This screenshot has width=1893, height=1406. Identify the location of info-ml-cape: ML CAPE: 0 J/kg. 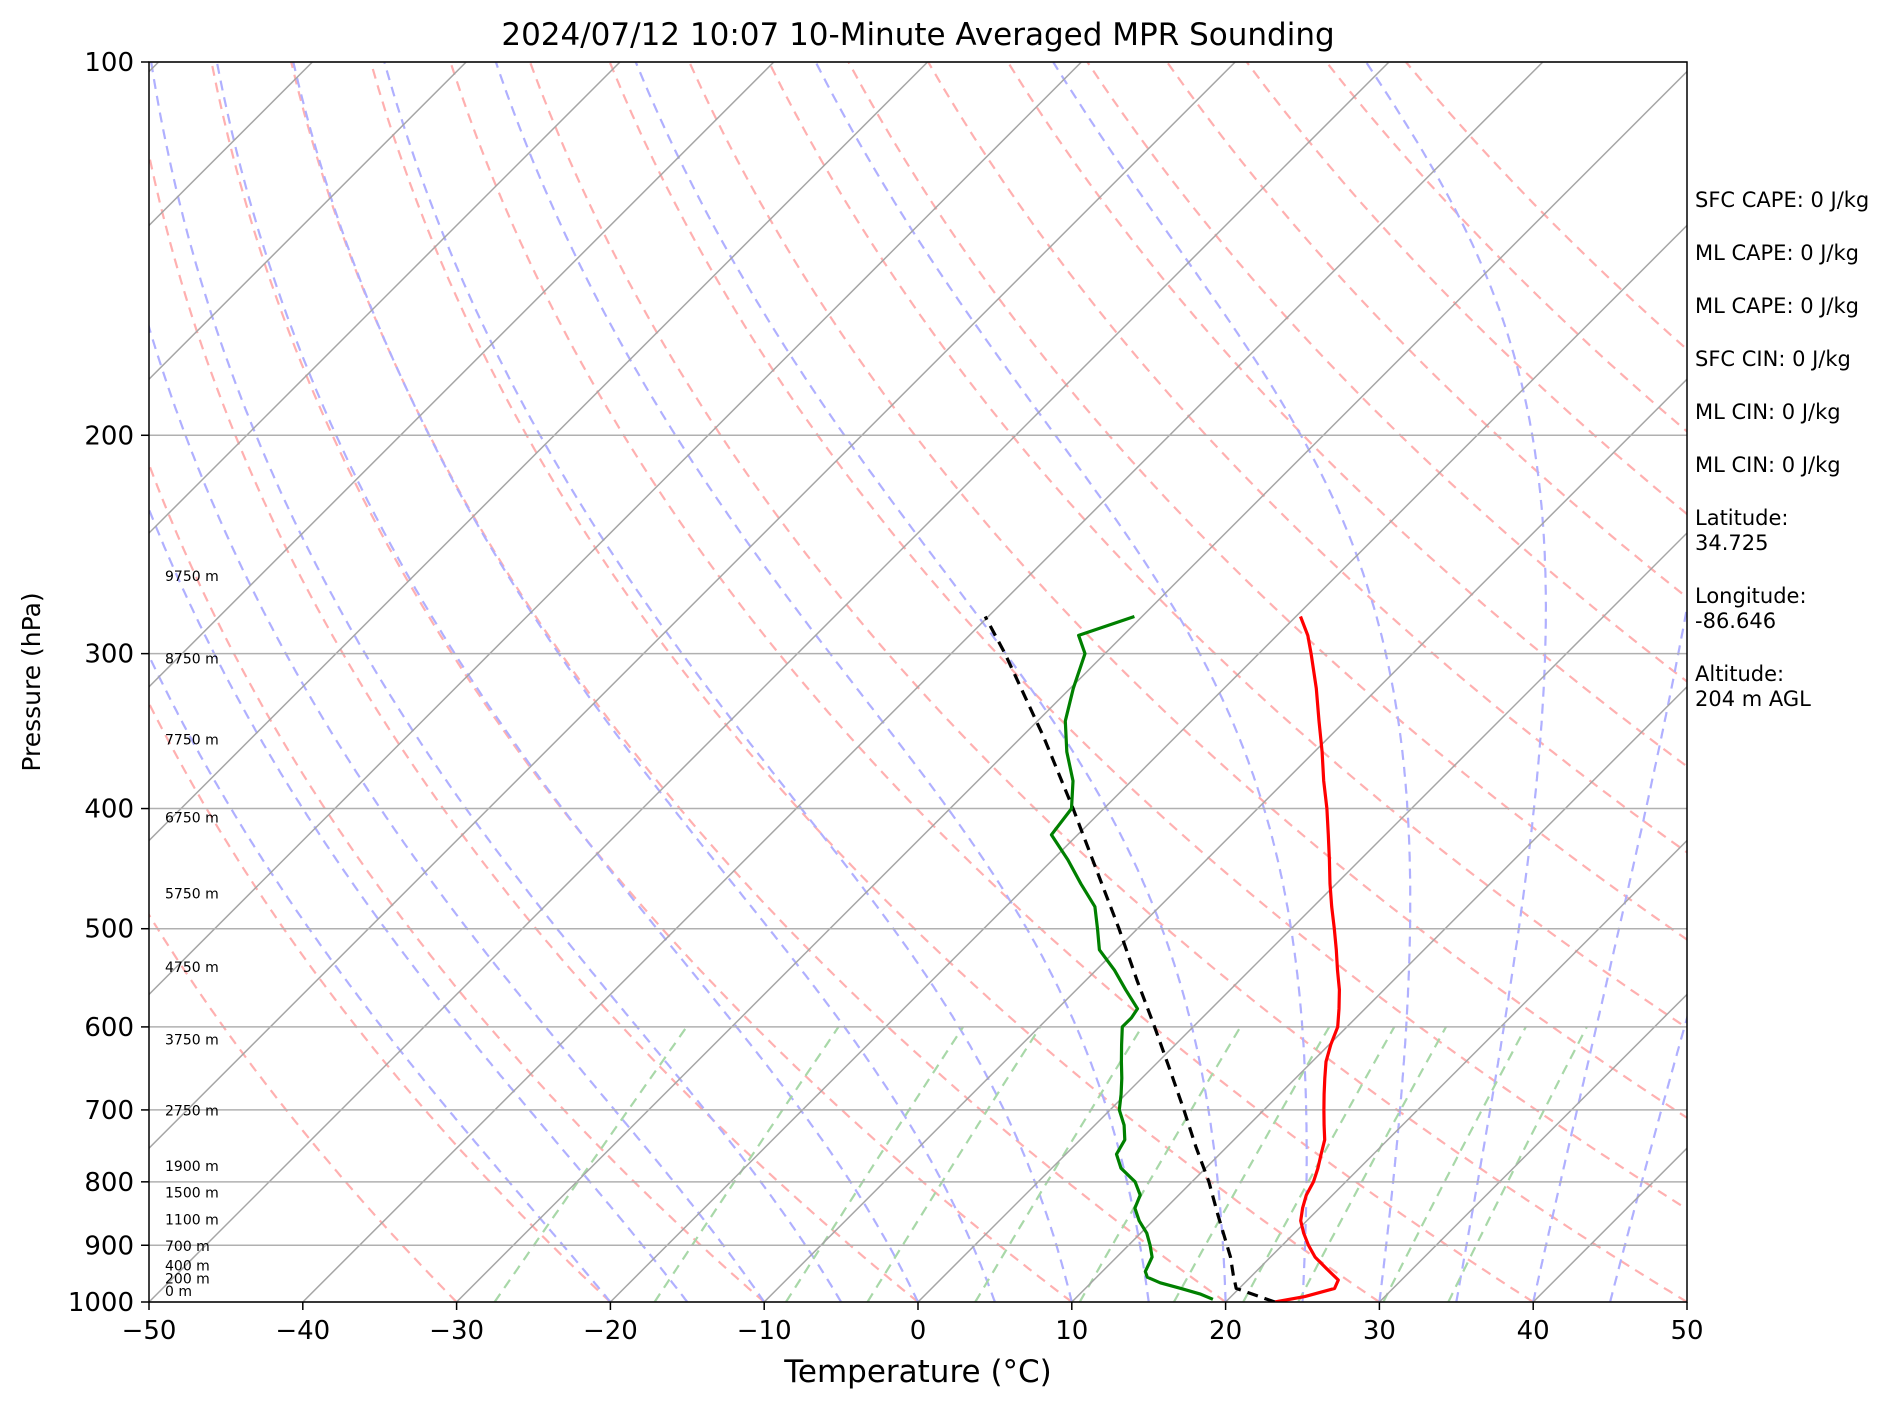
(1777, 253).